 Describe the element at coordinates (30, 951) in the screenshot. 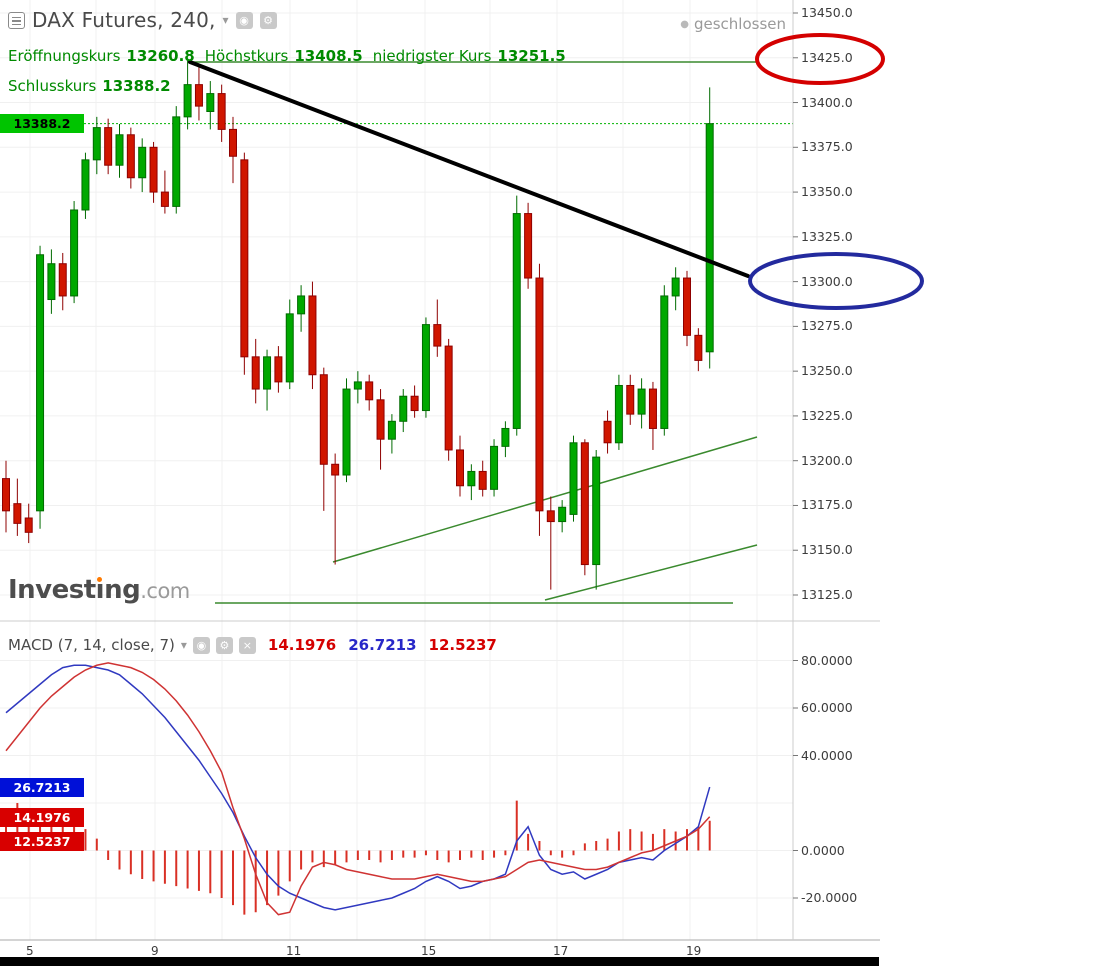

I see `time-axis-label: 5` at that location.